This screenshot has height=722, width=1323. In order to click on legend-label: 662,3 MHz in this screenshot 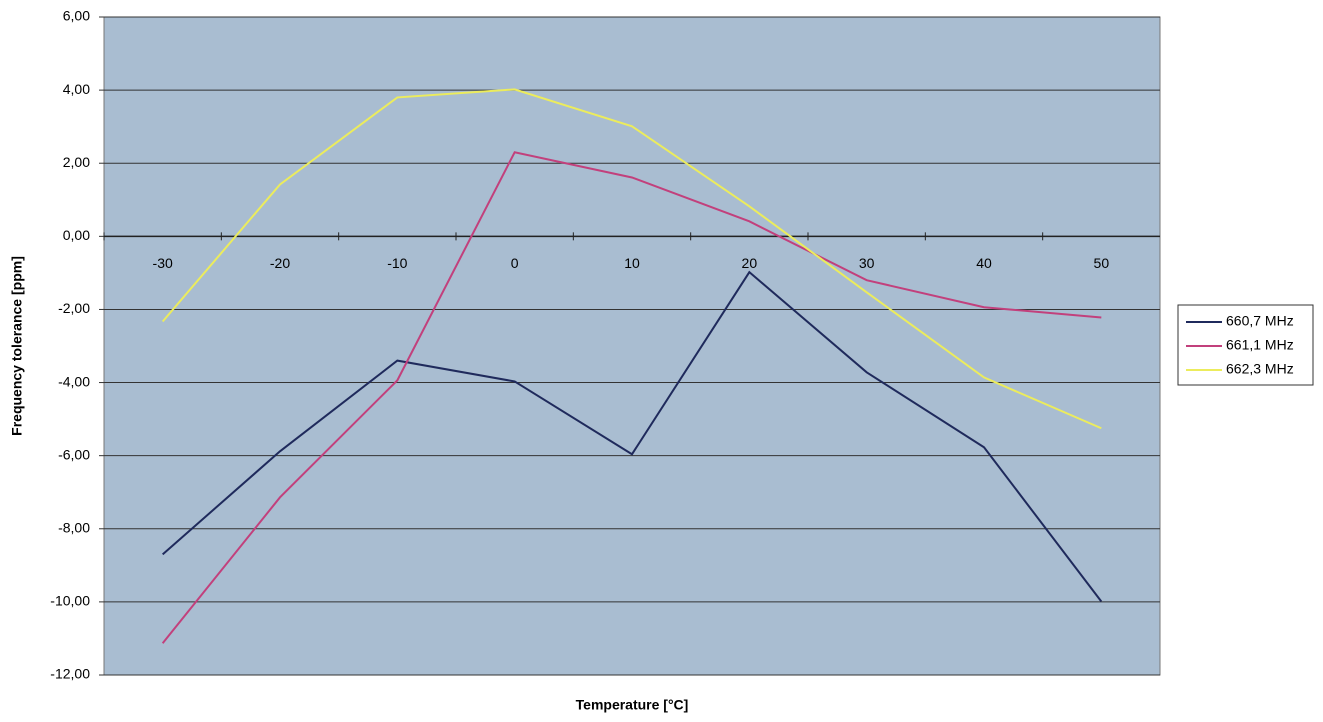, I will do `click(1260, 369)`.